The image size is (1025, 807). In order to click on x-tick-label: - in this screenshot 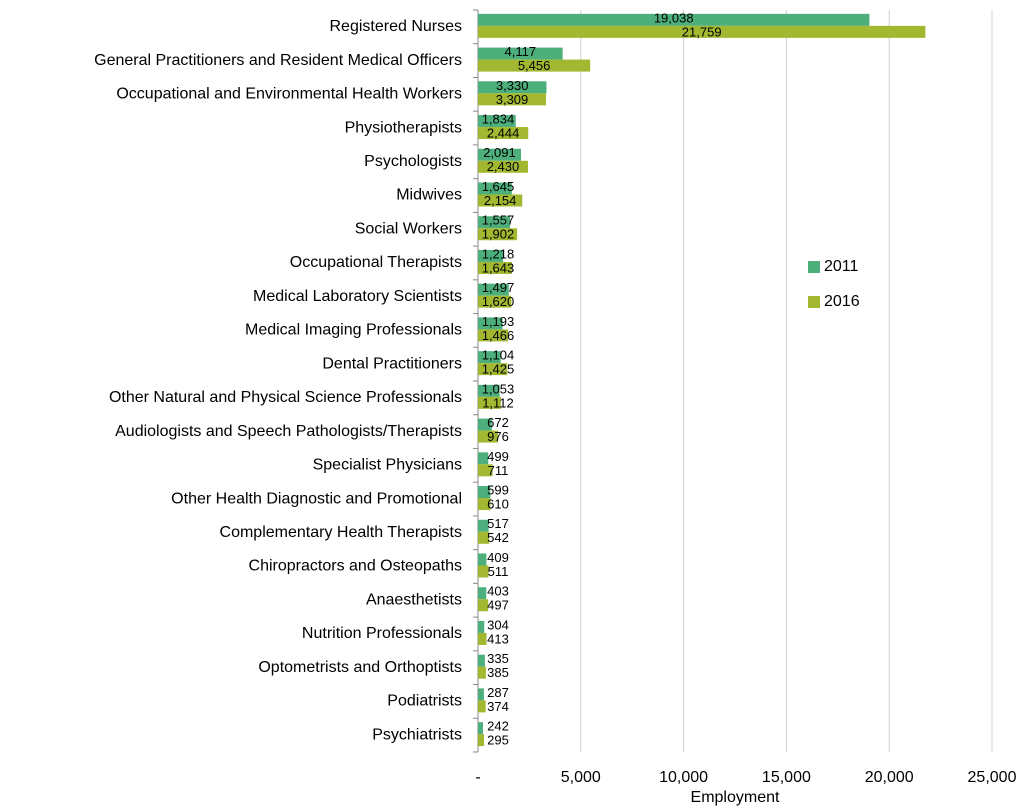, I will do `click(477, 777)`.